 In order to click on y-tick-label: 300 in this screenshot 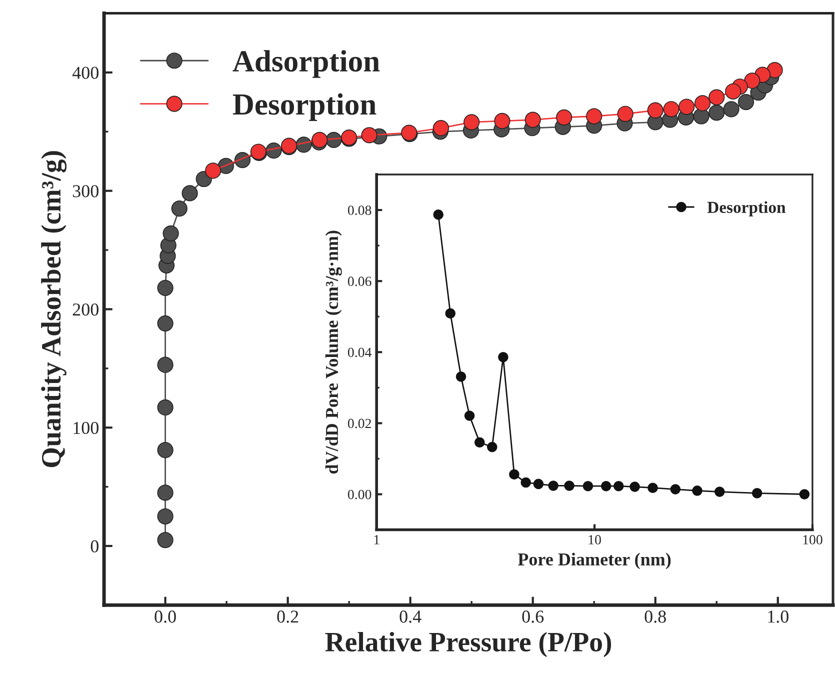, I will do `click(85, 191)`.